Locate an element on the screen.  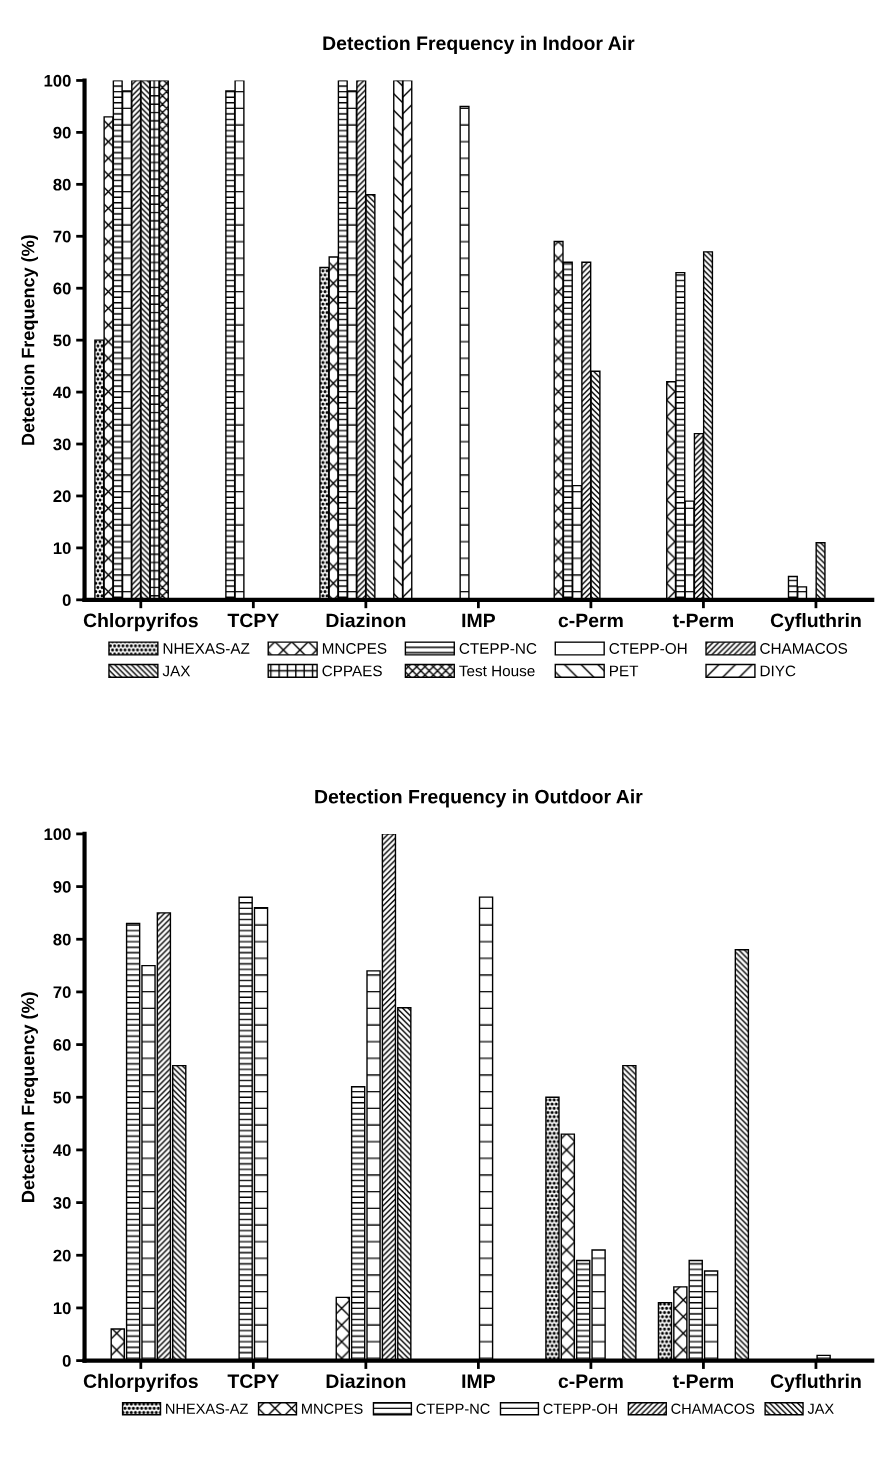
legend-label: DIYC is located at coordinates (778, 671).